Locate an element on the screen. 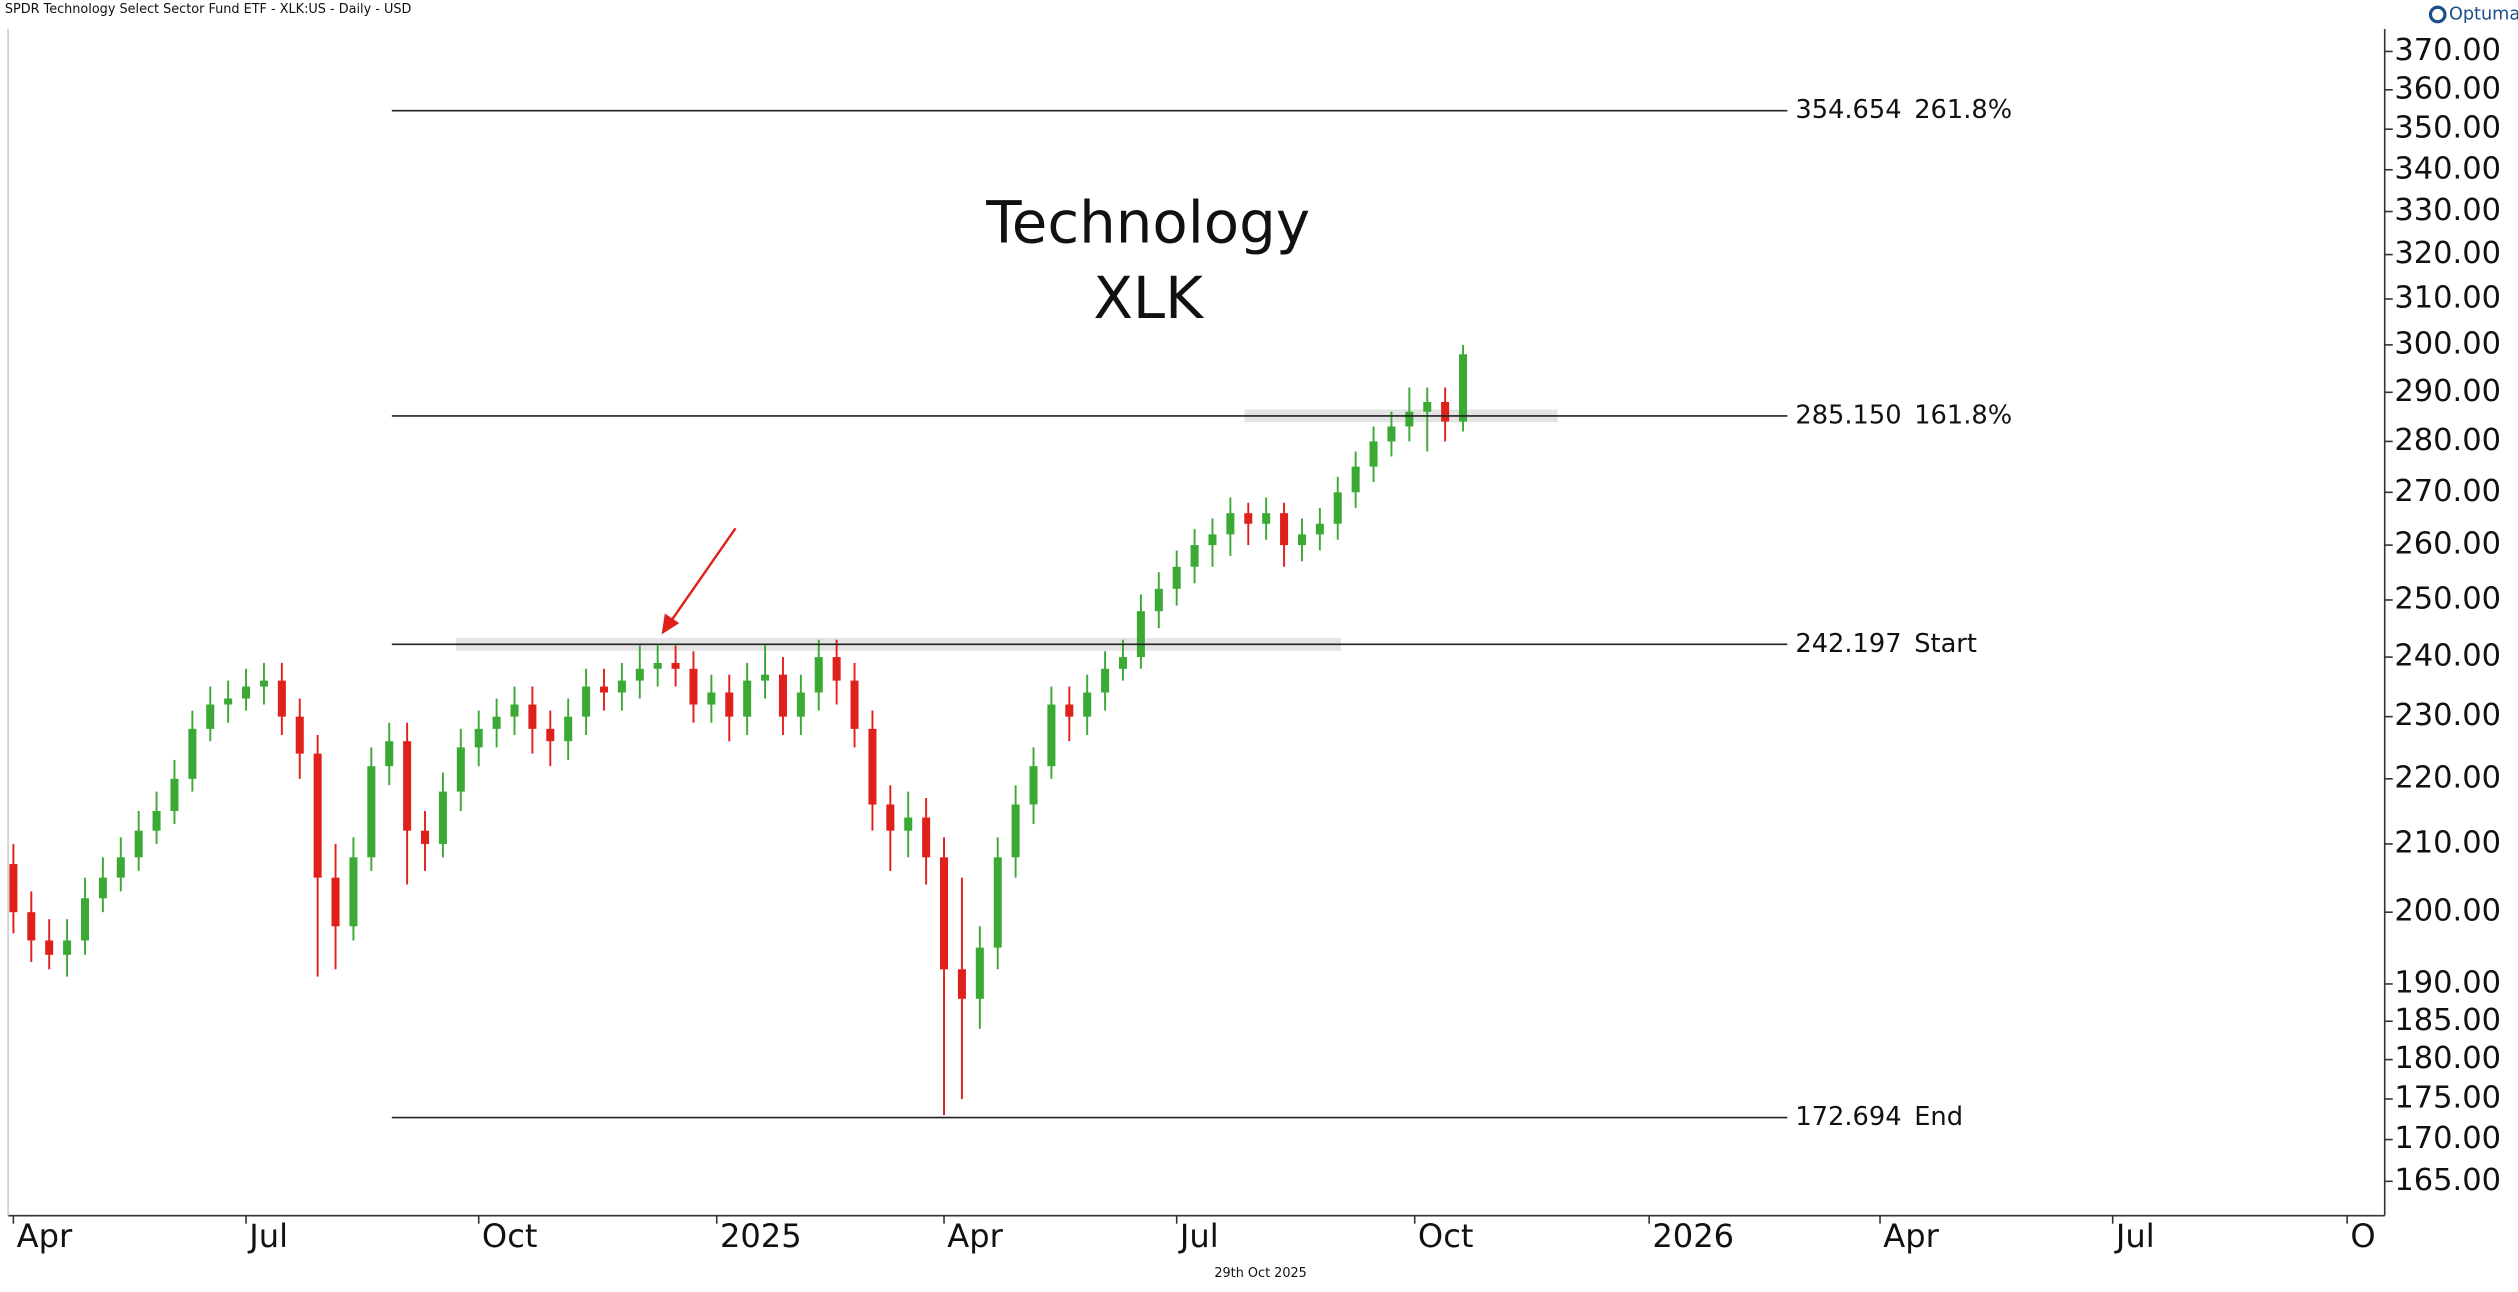 The height and width of the screenshot is (1292, 2518). annotation-arrow is located at coordinates (699, 581).